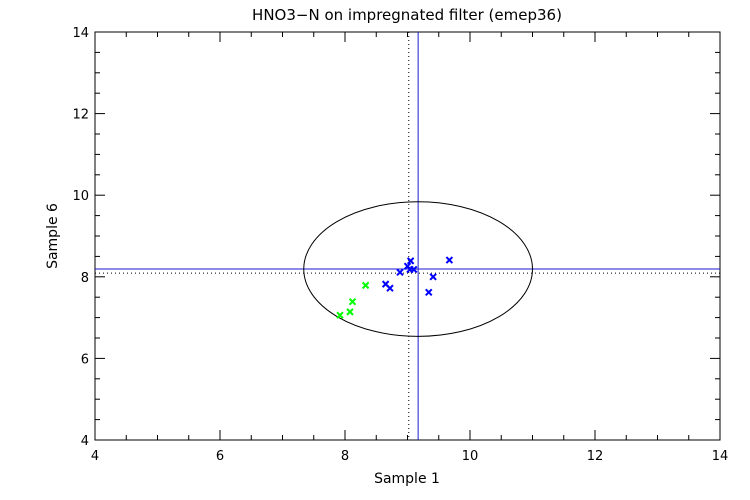 This screenshot has width=750, height=500. I want to click on x-axis-label: Sample 1, so click(407, 479).